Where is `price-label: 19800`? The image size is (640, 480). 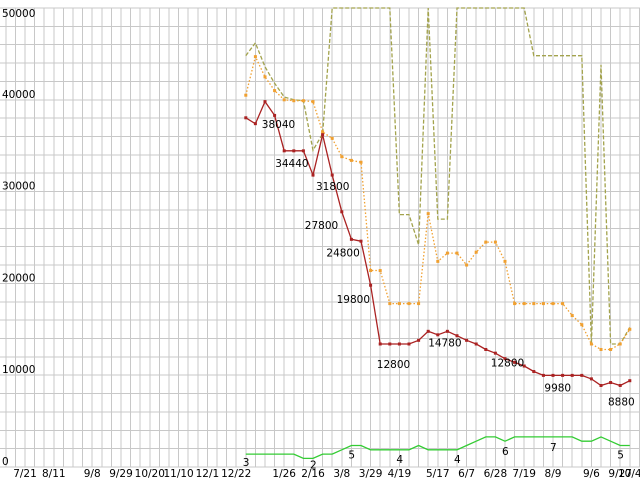 price-label: 19800 is located at coordinates (353, 300).